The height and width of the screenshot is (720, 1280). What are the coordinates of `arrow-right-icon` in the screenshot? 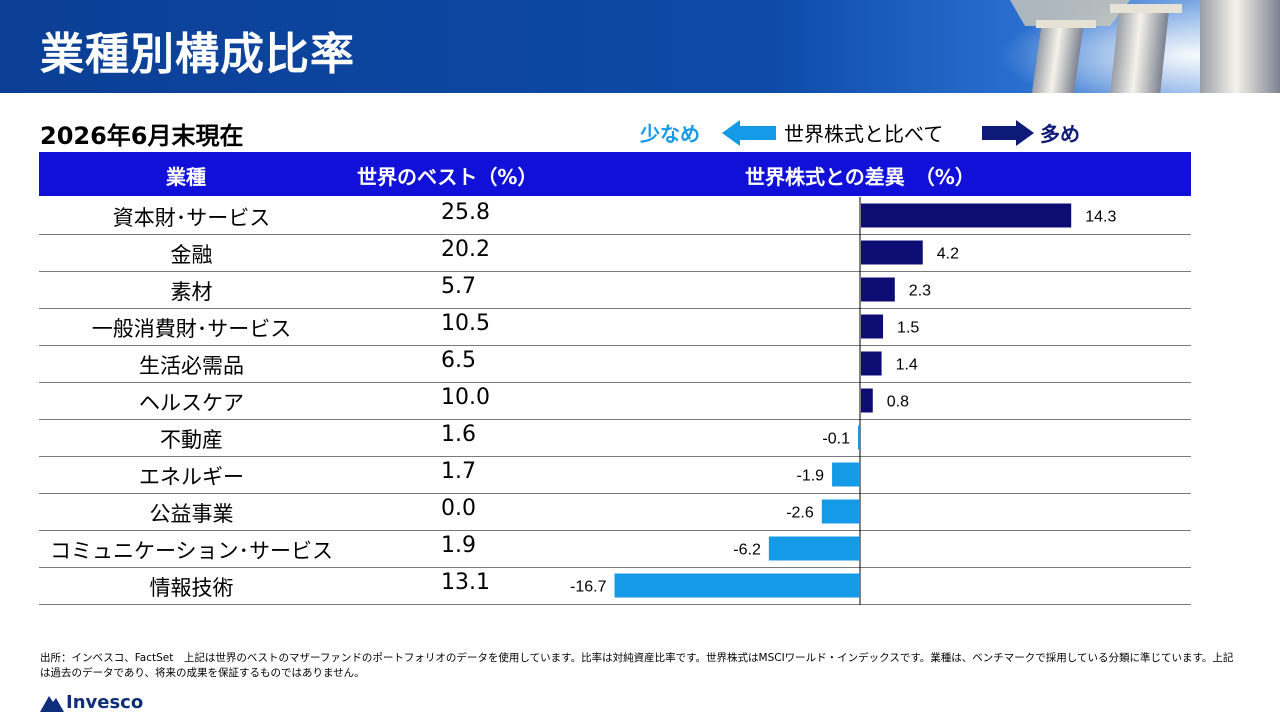 It's located at (1008, 133).